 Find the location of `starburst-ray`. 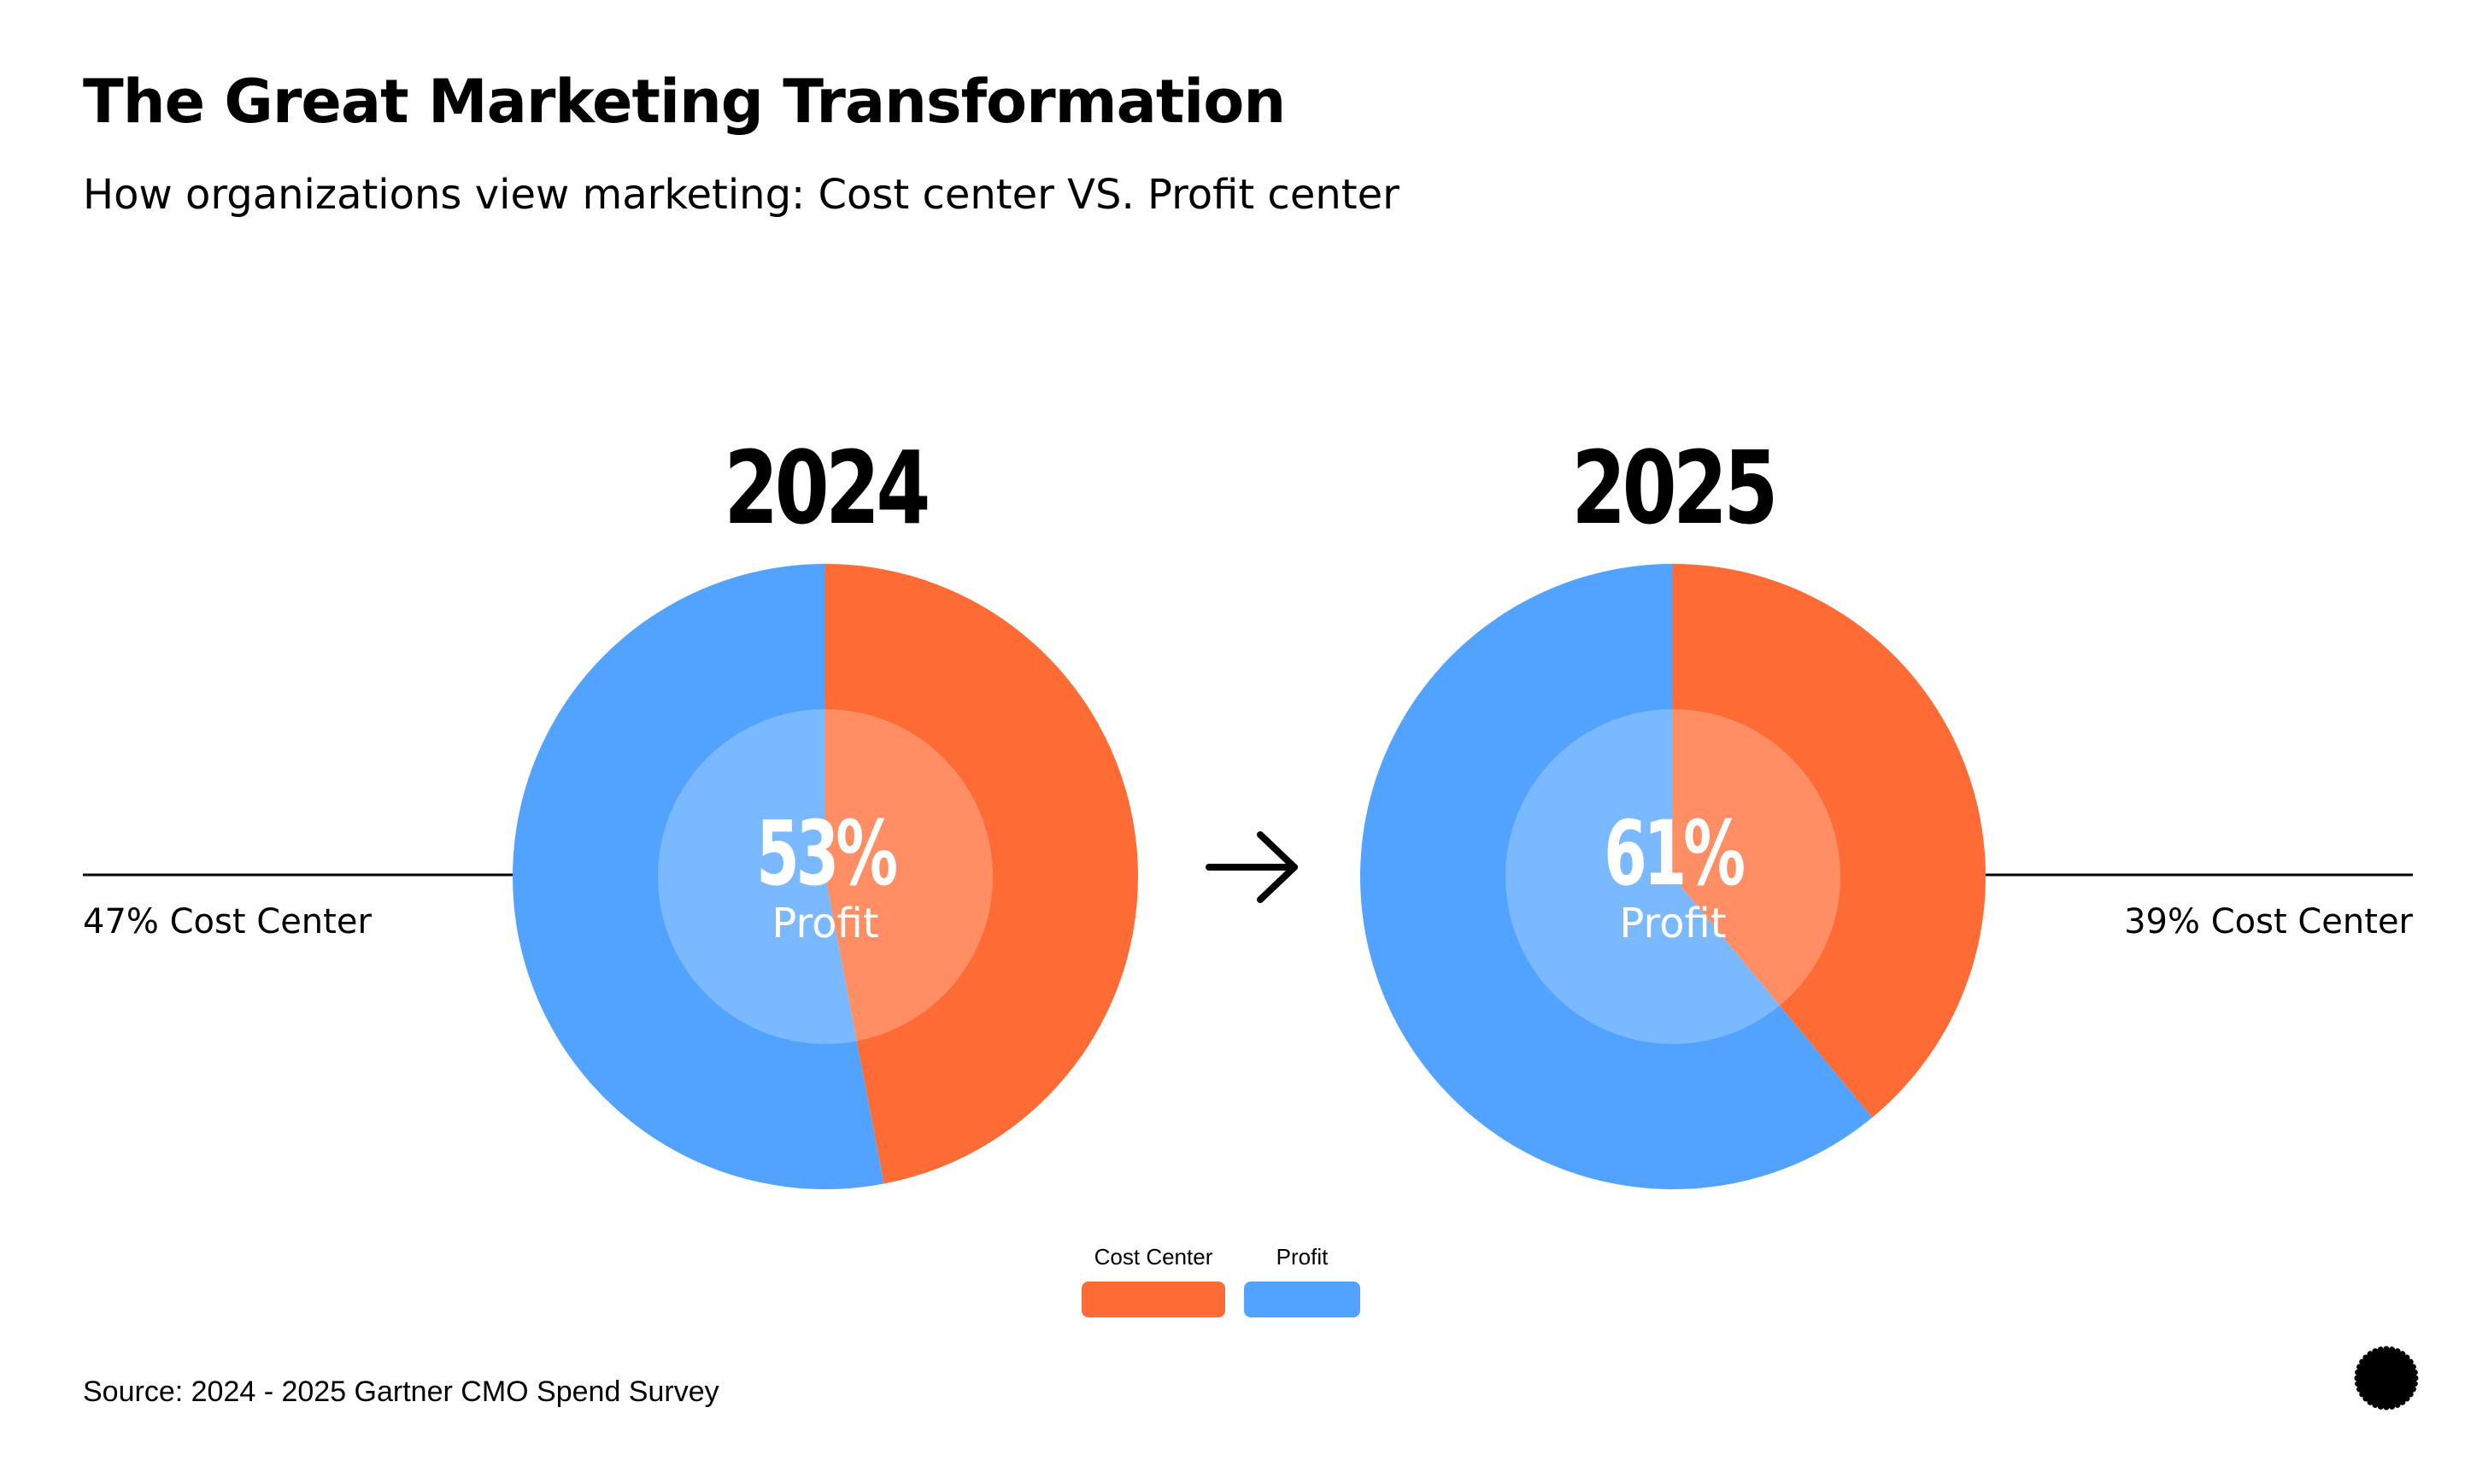

starburst-ray is located at coordinates (2386, 1378).